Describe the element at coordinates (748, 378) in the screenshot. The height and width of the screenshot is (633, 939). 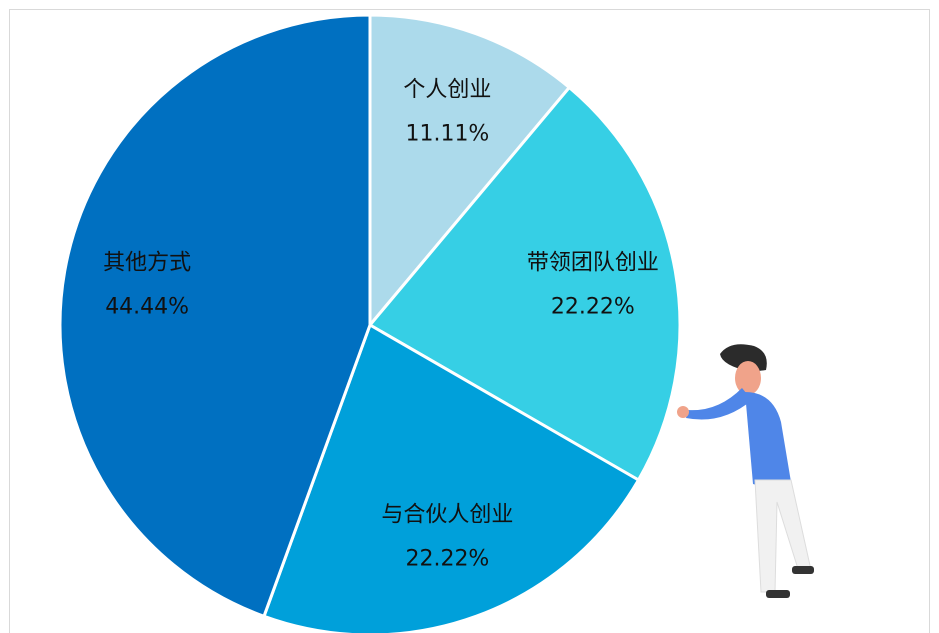
I see `head` at that location.